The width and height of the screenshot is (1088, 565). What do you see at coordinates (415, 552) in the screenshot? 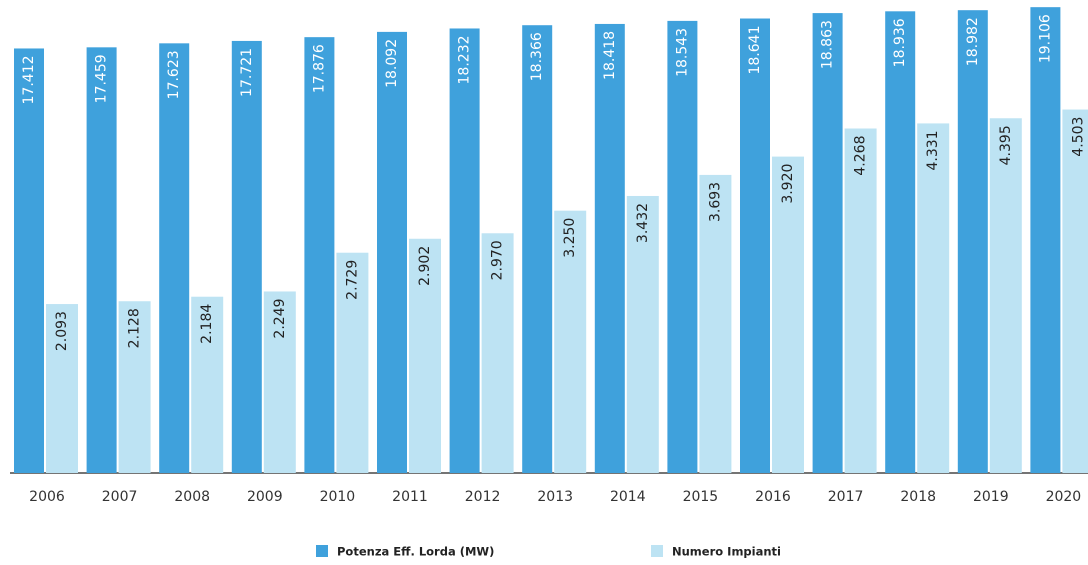
I see `legend-label: Potenza Eff. Lorda (MW)` at bounding box center [415, 552].